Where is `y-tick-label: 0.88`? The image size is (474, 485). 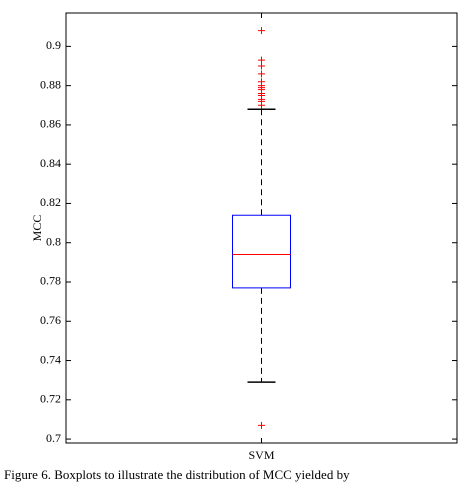
y-tick-label: 0.88 is located at coordinates (50, 84).